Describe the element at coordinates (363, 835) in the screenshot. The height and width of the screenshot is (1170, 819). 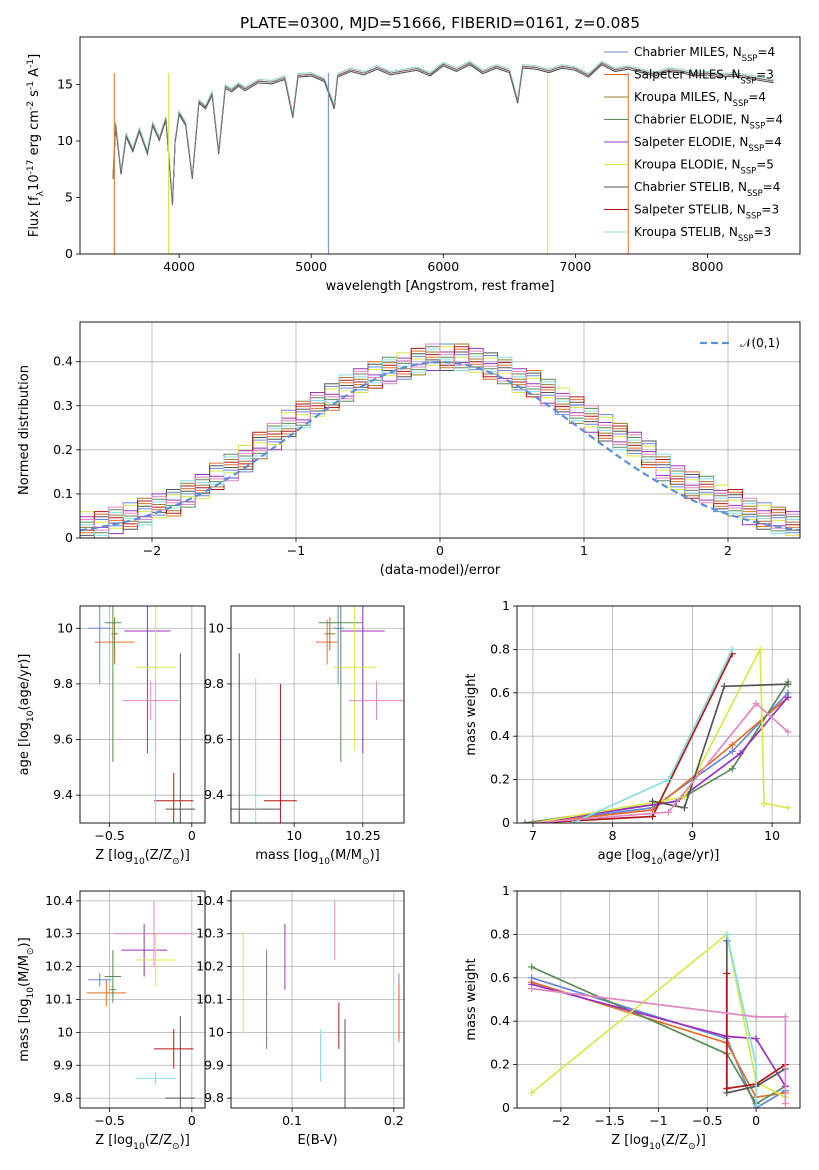
I see `x-tick-label: 10.25` at that location.